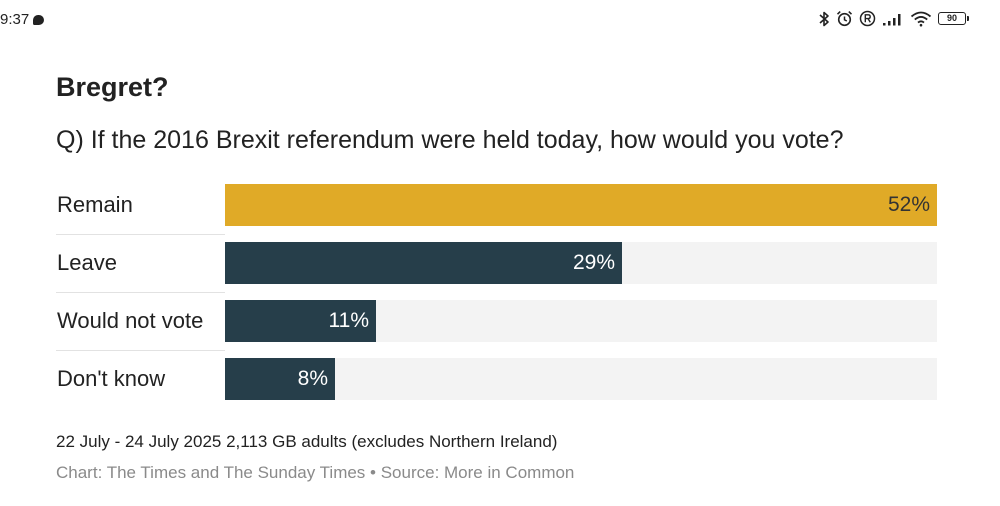  What do you see at coordinates (824, 18) in the screenshot?
I see `bluetooth-icon` at bounding box center [824, 18].